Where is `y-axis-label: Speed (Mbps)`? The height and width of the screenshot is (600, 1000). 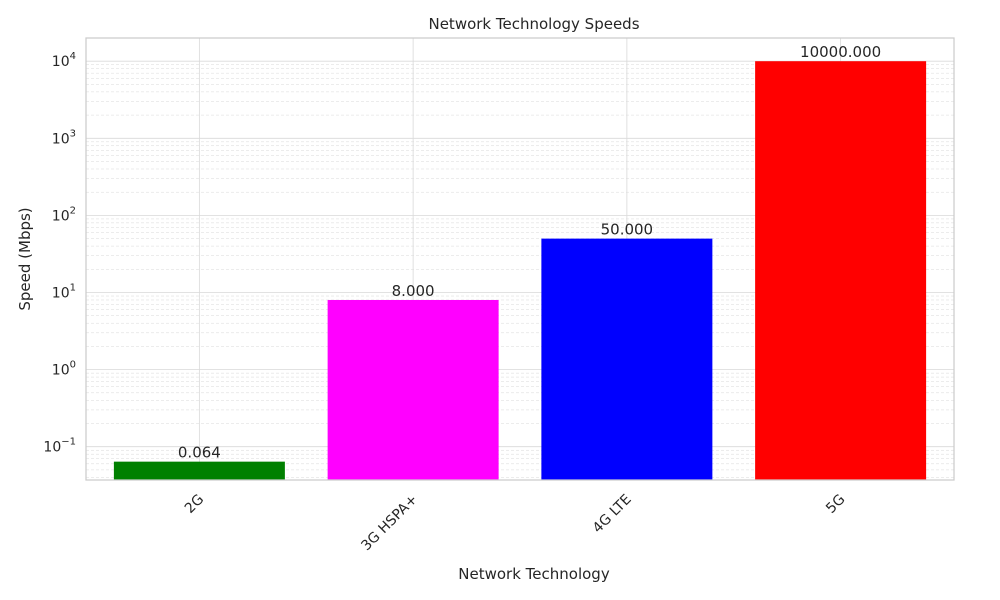
y-axis-label: Speed (Mbps) is located at coordinates (25, 258).